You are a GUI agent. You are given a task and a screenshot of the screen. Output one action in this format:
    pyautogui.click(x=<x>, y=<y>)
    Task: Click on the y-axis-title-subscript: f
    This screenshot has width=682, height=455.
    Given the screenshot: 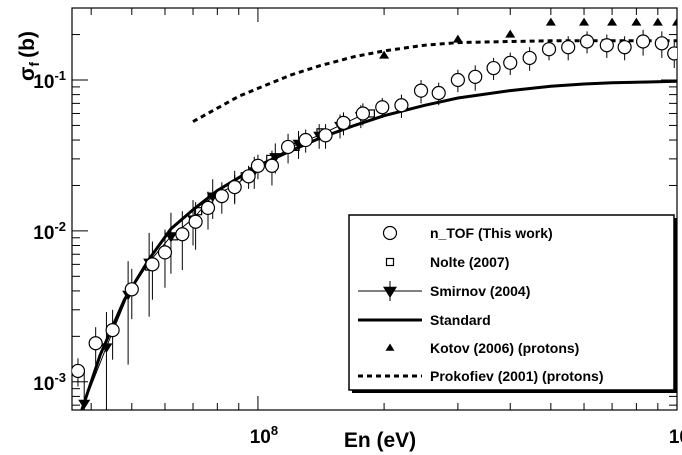 What is the action you would take?
    pyautogui.click(x=34, y=64)
    